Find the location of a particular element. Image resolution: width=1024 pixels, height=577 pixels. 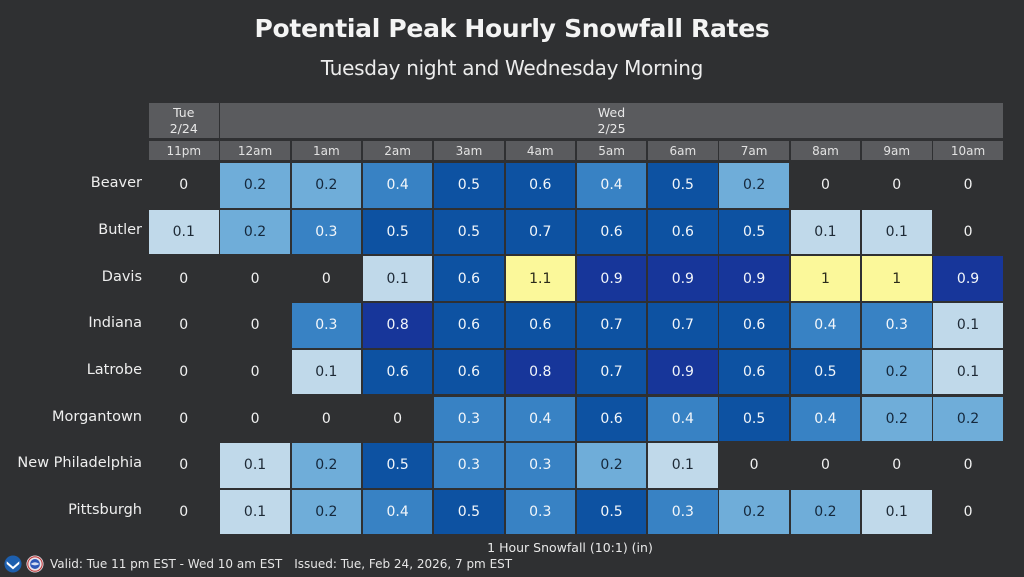

day-header-name: Tue is located at coordinates (184, 112).